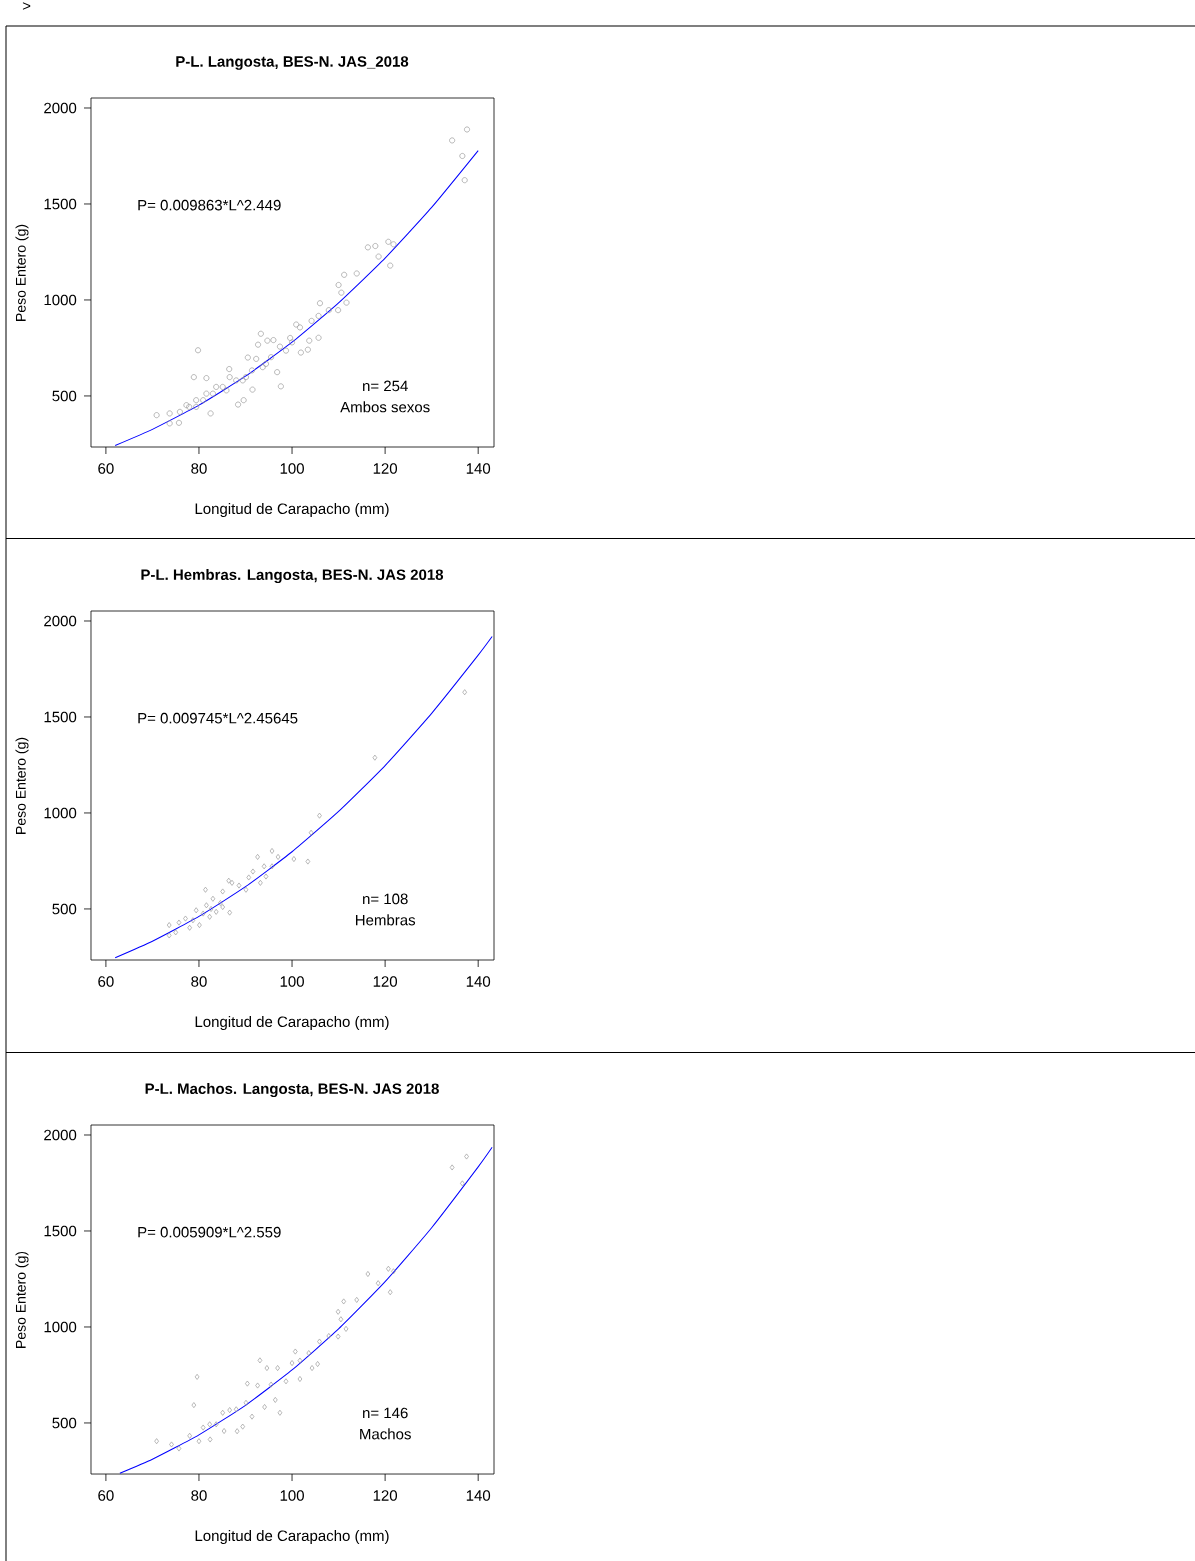 This screenshot has width=1195, height=1561. Describe the element at coordinates (385, 386) in the screenshot. I see `annotation: n= 254` at that location.